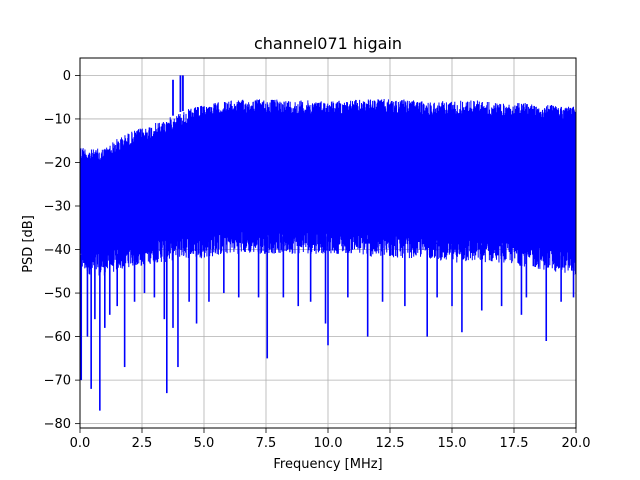 Image resolution: width=640 pixels, height=480 pixels. I want to click on x-tick-label: 10.0, so click(328, 443).